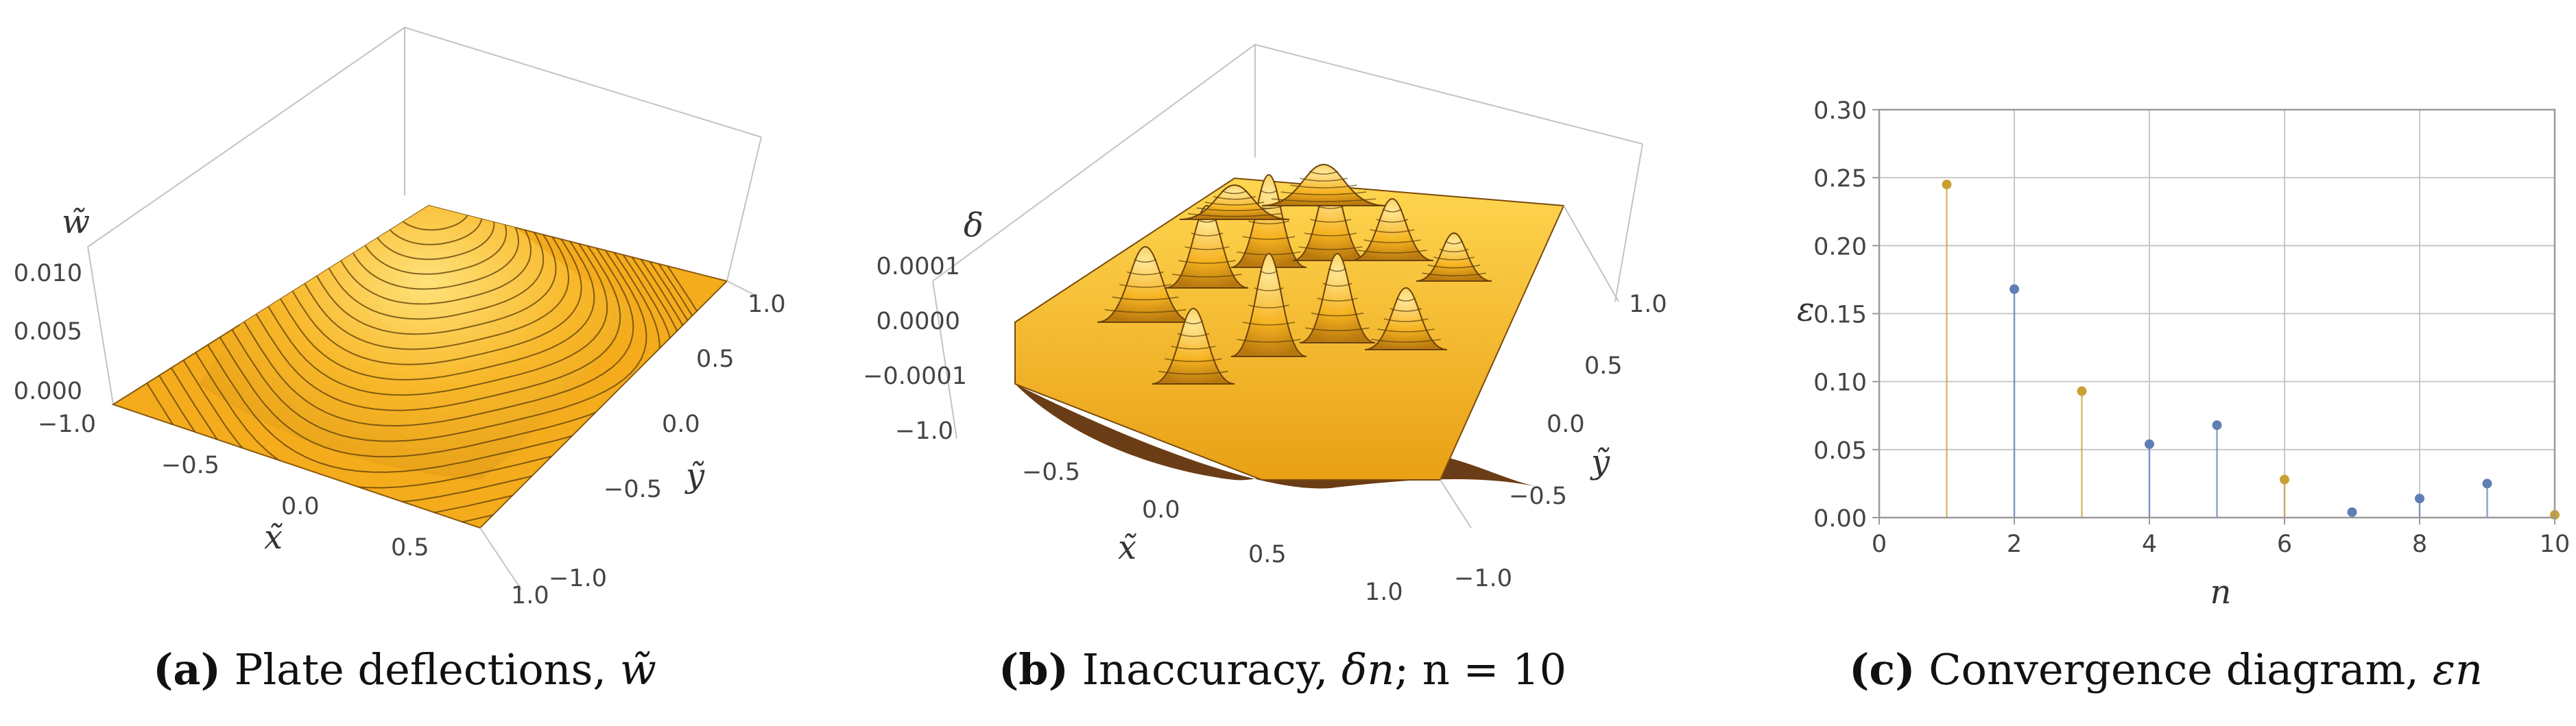  What do you see at coordinates (1840, 519) in the screenshot?
I see `y-tick-label: 0.00` at bounding box center [1840, 519].